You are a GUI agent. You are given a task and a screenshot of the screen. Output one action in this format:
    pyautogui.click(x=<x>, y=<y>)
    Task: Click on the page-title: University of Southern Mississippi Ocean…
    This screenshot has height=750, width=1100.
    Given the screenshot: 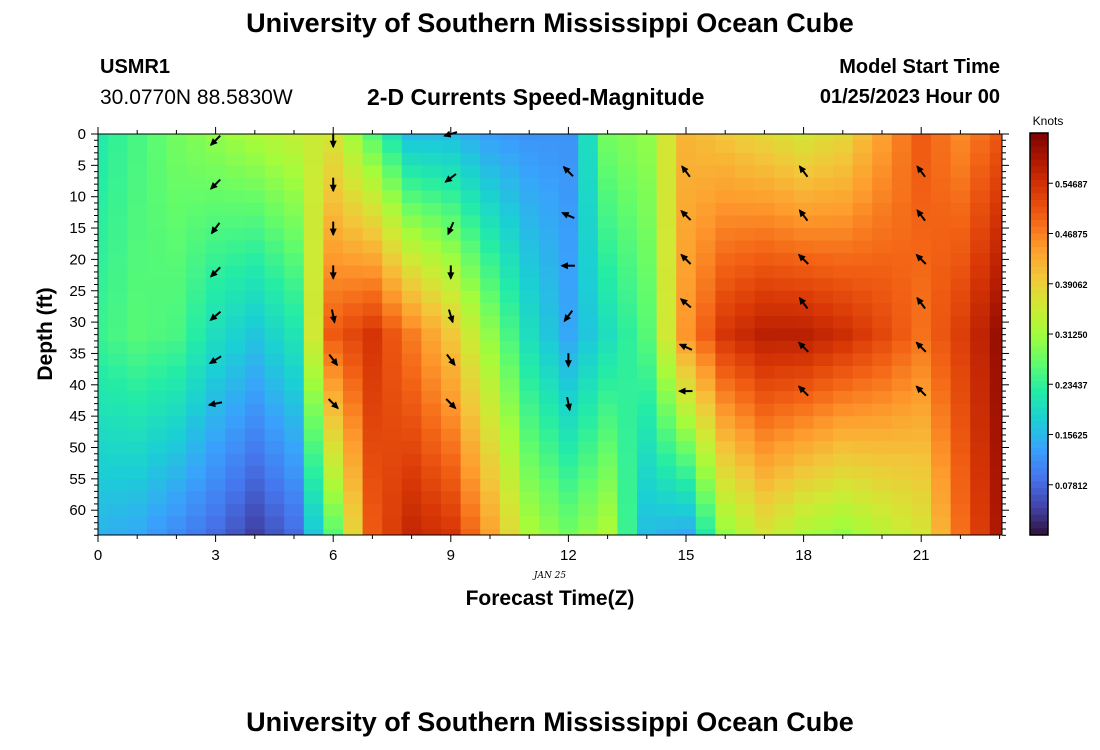 What is the action you would take?
    pyautogui.click(x=550, y=23)
    